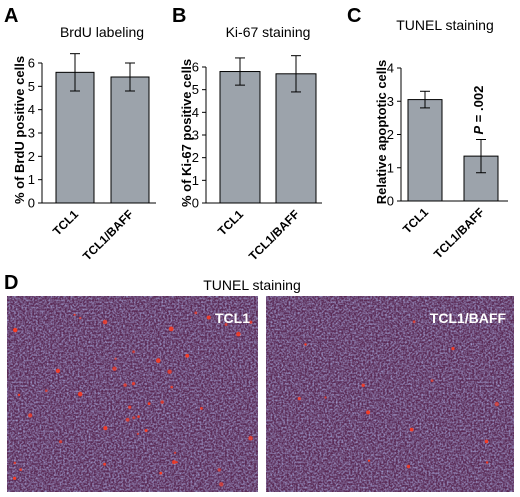 This screenshot has width=520, height=497. What do you see at coordinates (468, 318) in the screenshot?
I see `micrograph-label: TCL1/BAFF` at bounding box center [468, 318].